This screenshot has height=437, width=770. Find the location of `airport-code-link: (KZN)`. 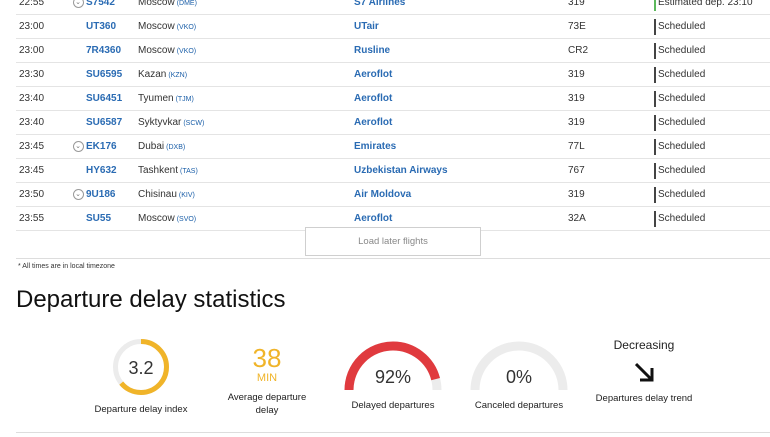

airport-code-link: (KZN) is located at coordinates (178, 75).